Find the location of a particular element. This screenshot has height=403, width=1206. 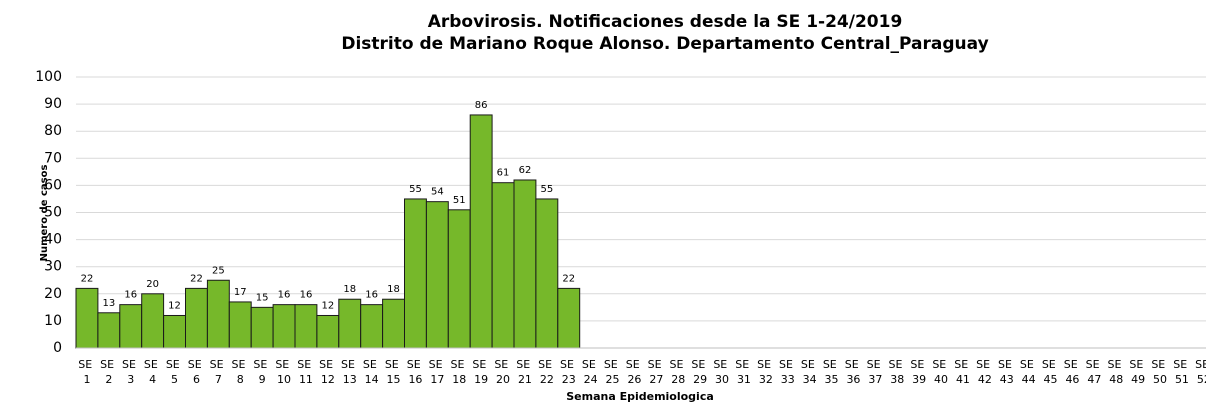

value-label: 20 is located at coordinates (152, 284).